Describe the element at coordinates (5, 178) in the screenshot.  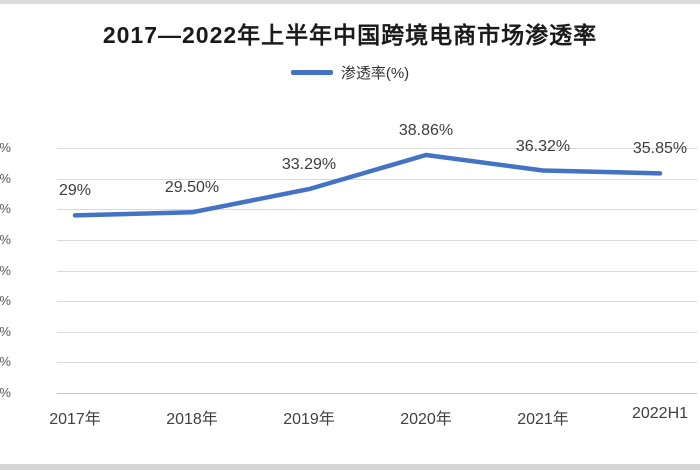
I see `y-axis-tick-label: 35%` at that location.